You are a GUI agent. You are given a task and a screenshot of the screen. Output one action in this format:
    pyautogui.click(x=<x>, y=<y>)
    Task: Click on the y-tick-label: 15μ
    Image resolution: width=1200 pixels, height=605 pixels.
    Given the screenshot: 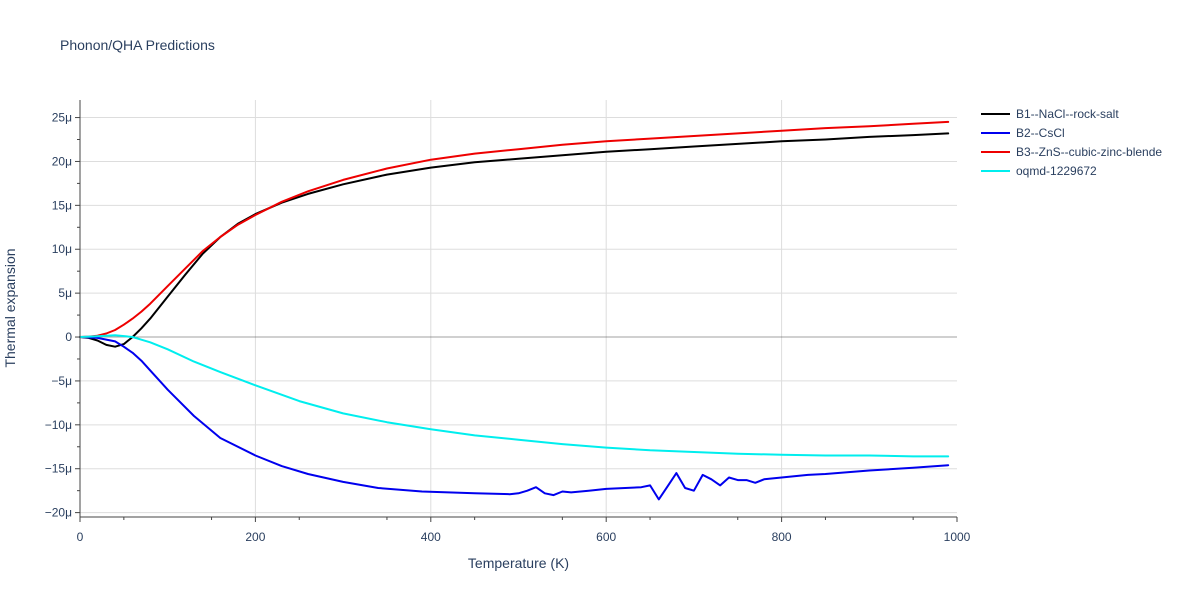 What is the action you would take?
    pyautogui.click(x=62, y=205)
    